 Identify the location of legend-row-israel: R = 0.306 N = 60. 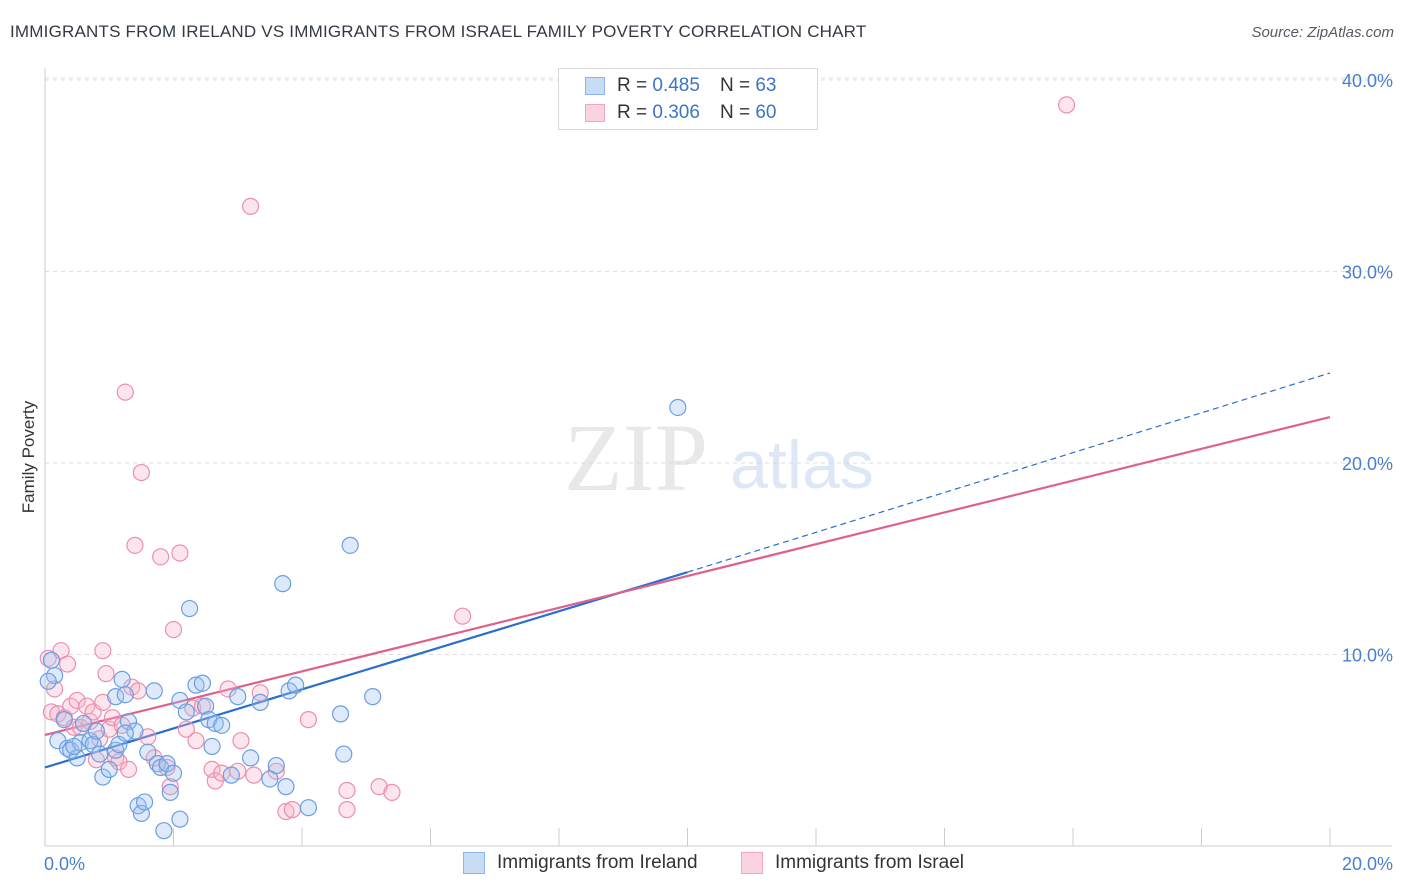
(680, 113).